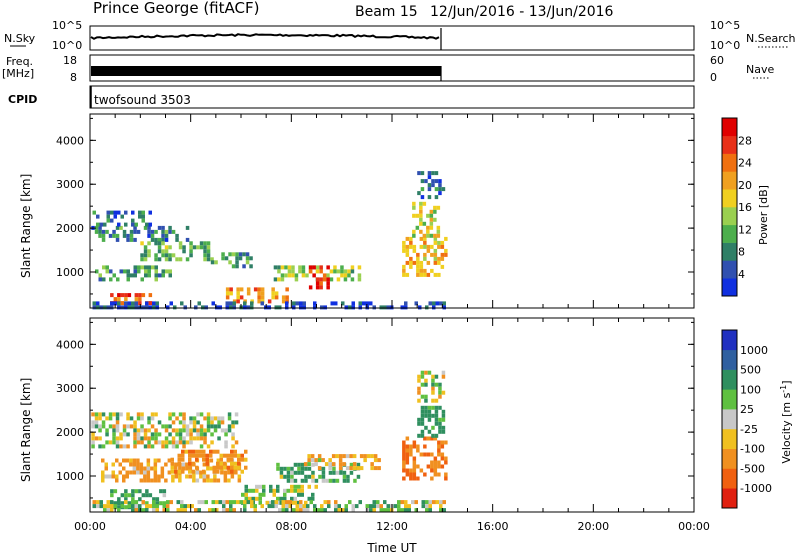  Describe the element at coordinates (90, 526) in the screenshot. I see `x-tick-label: 00:00` at that location.